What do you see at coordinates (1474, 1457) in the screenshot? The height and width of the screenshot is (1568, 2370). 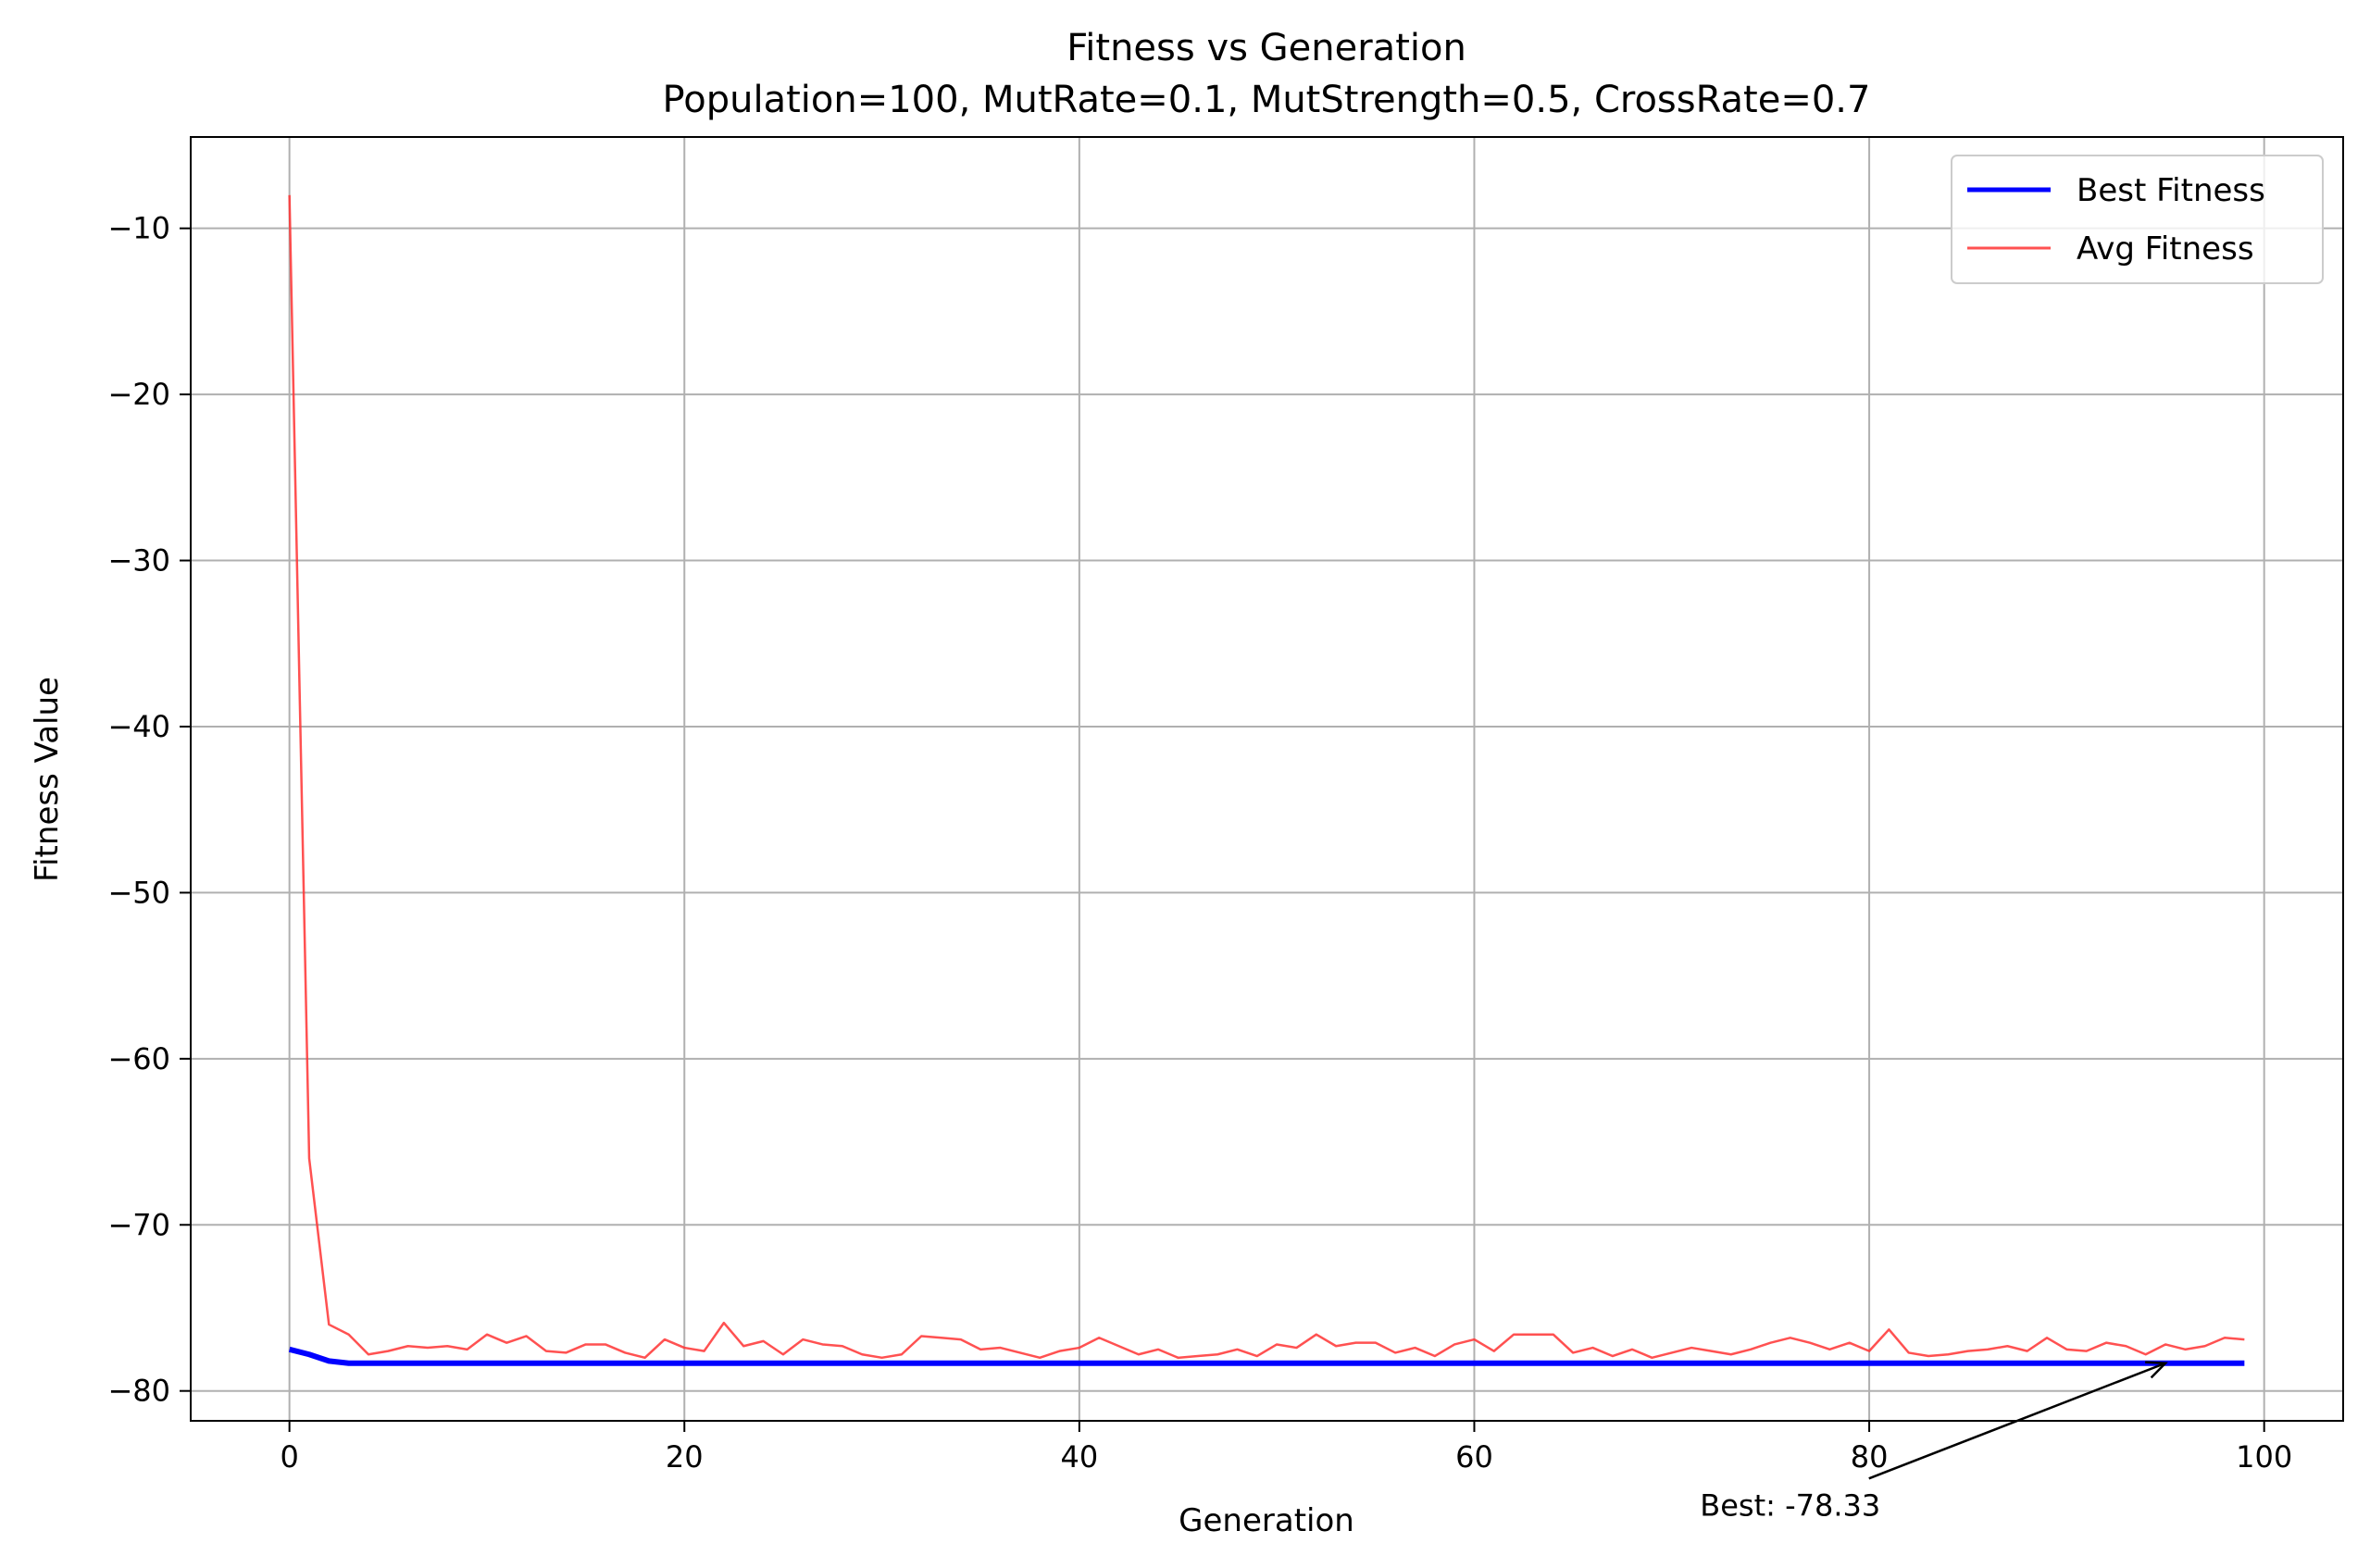 I see `x-tick-label: 60` at bounding box center [1474, 1457].